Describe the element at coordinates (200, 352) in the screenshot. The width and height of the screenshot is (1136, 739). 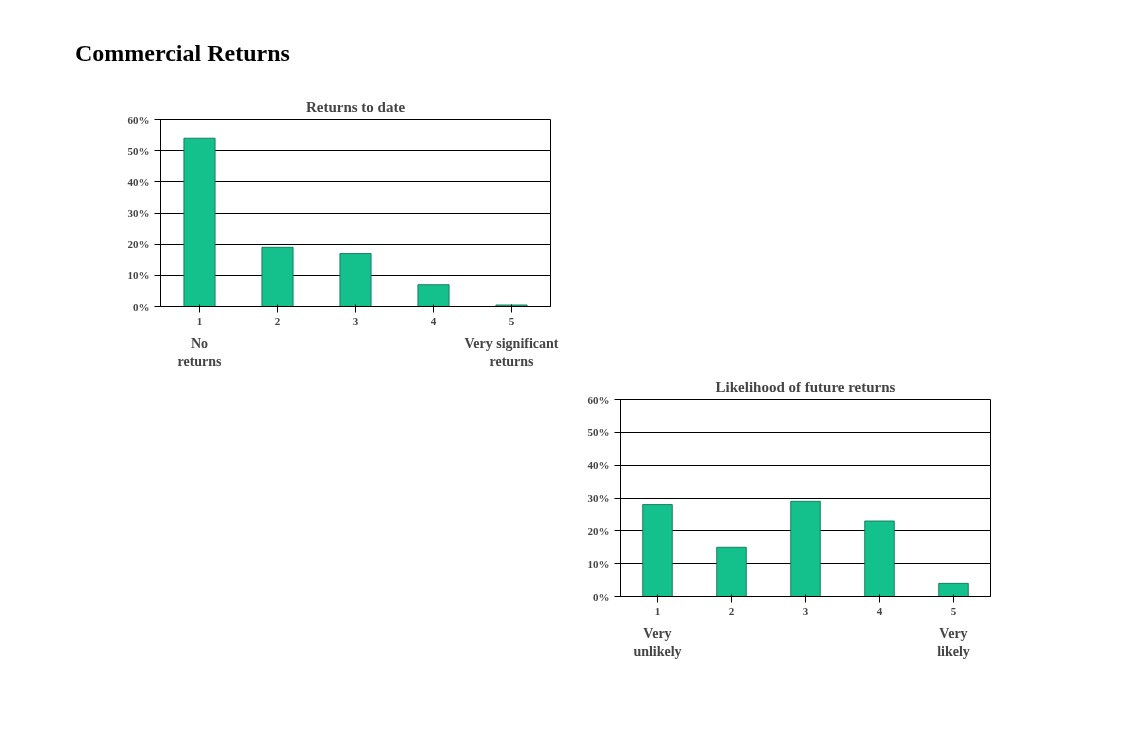
I see `text: No returns` at that location.